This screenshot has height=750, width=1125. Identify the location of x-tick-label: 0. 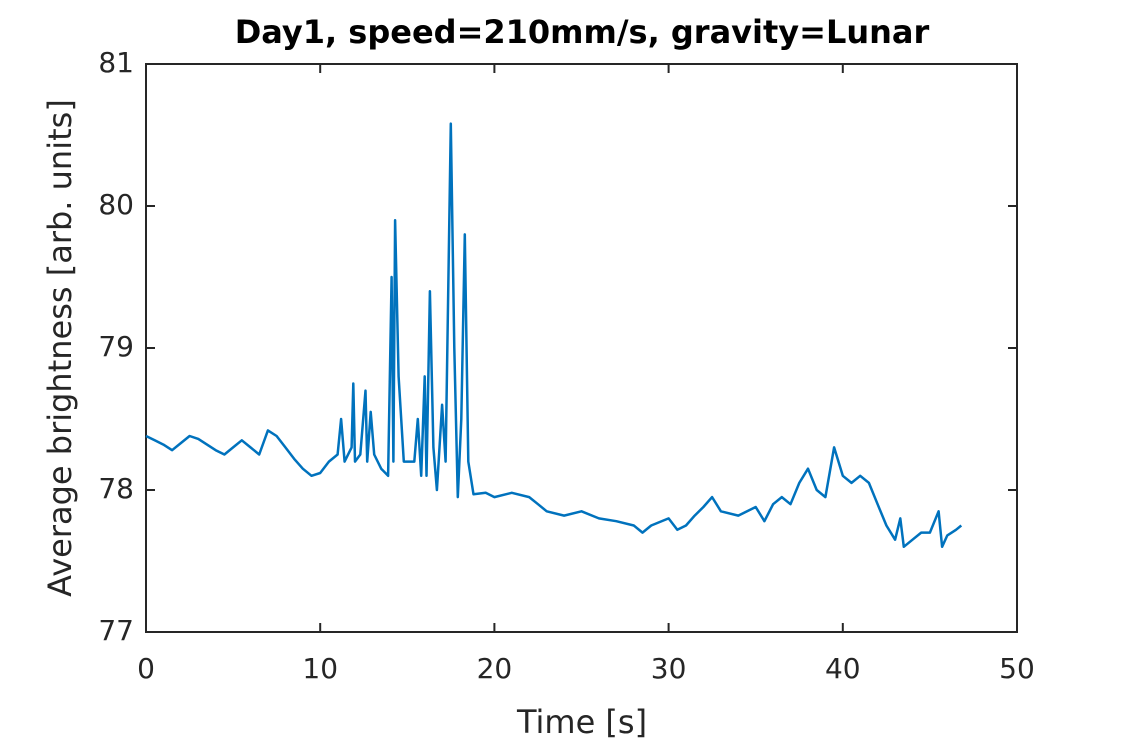
(146, 668).